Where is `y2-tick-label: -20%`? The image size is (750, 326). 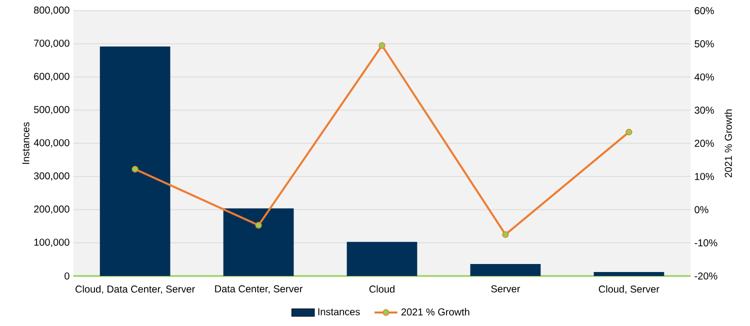 y2-tick-label: -20% is located at coordinates (706, 276).